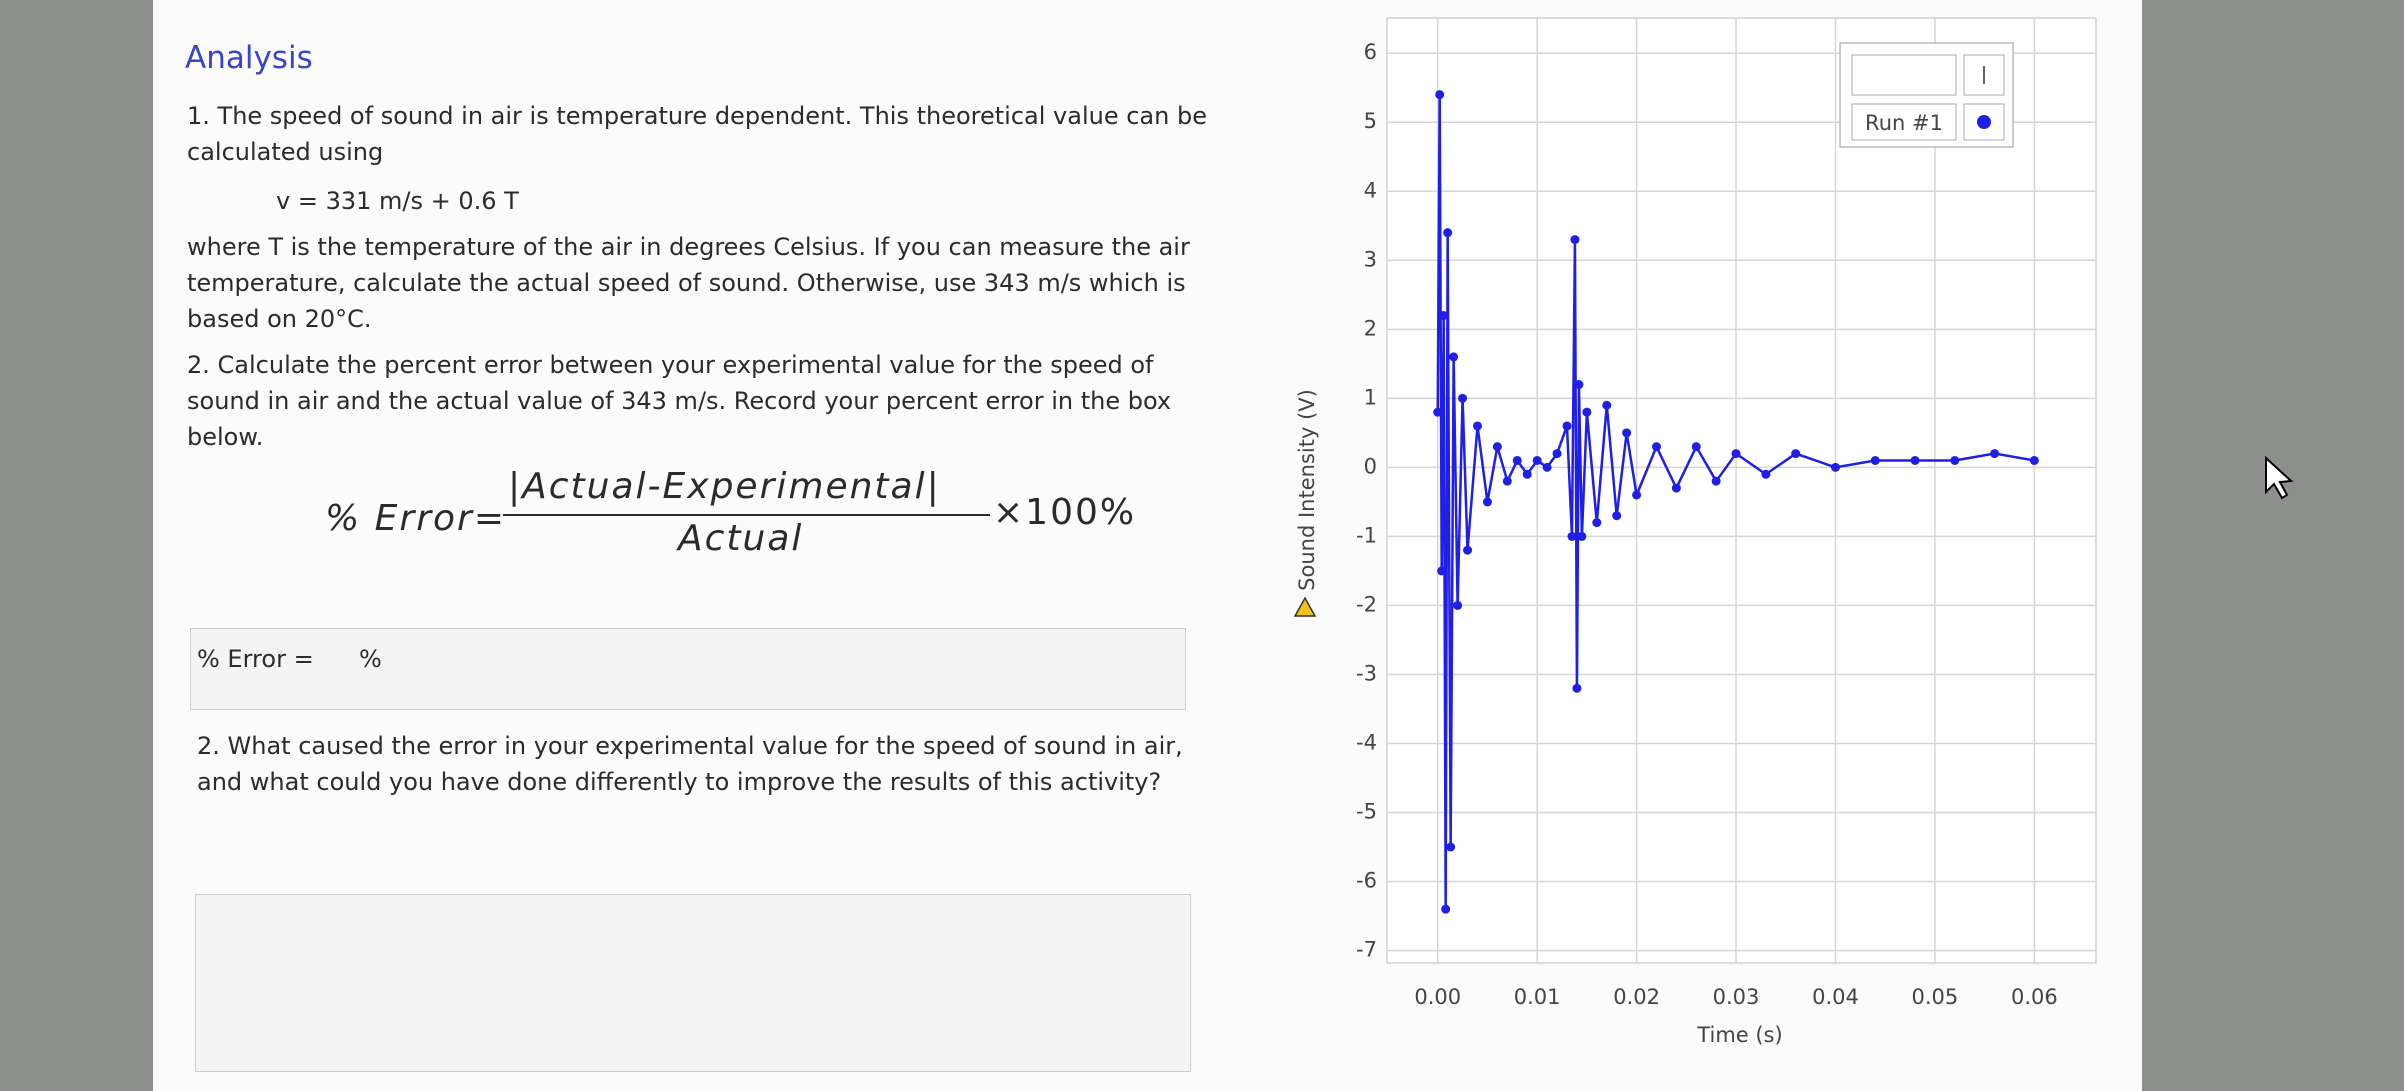  I want to click on x-tick-label: 0.02, so click(1636, 997).